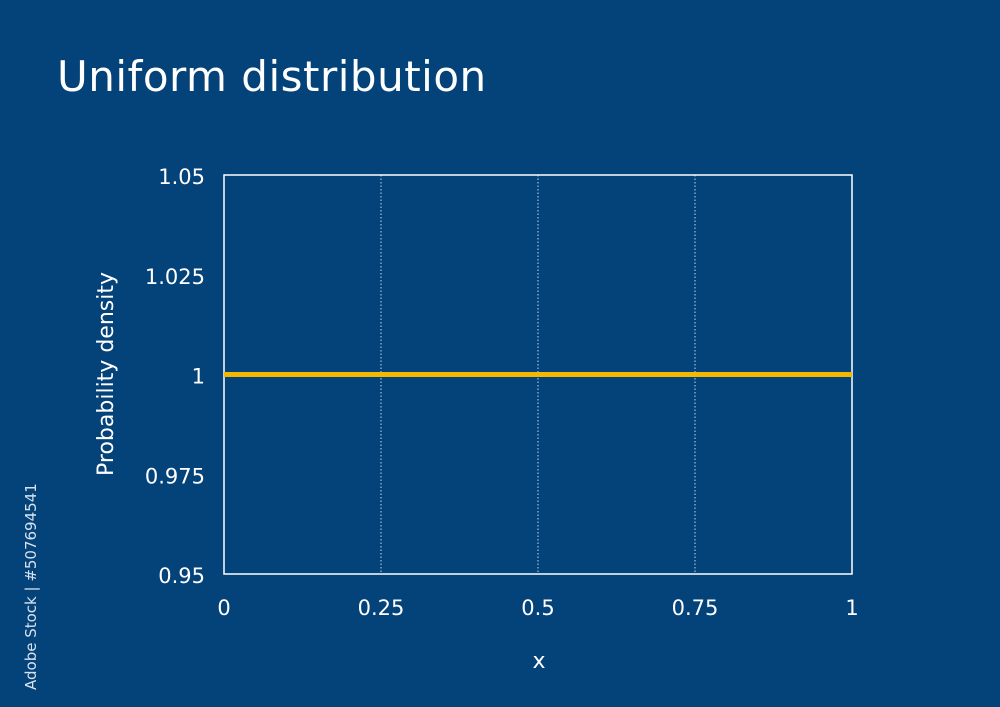 The height and width of the screenshot is (707, 1000). What do you see at coordinates (106, 374) in the screenshot?
I see `y-axis-label: Probability density` at bounding box center [106, 374].